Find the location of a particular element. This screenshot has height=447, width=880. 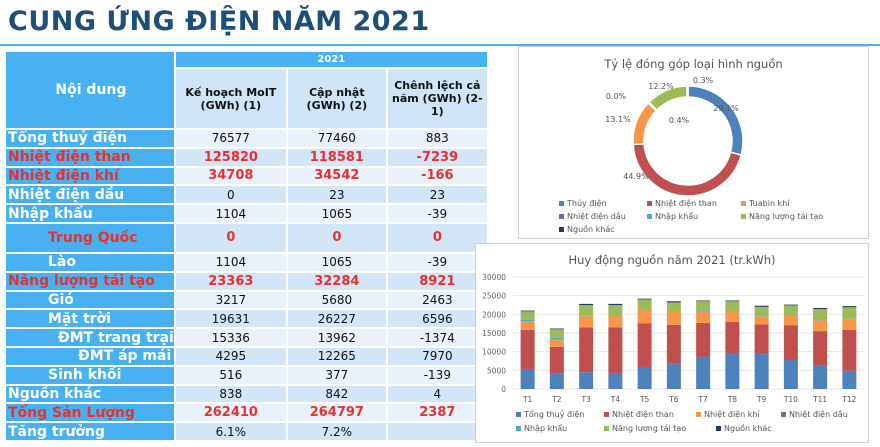

x-tick-label: T11 is located at coordinates (819, 399).